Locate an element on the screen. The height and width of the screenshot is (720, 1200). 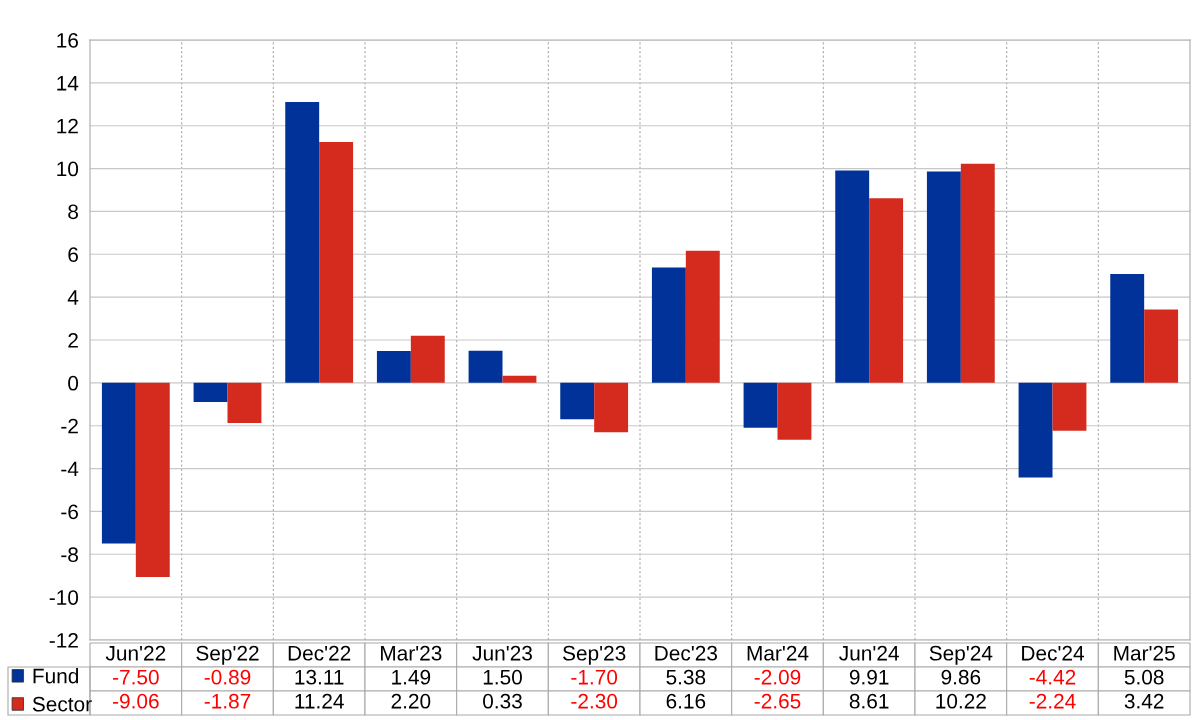
x-tick-label: Jun'24 is located at coordinates (869, 653).